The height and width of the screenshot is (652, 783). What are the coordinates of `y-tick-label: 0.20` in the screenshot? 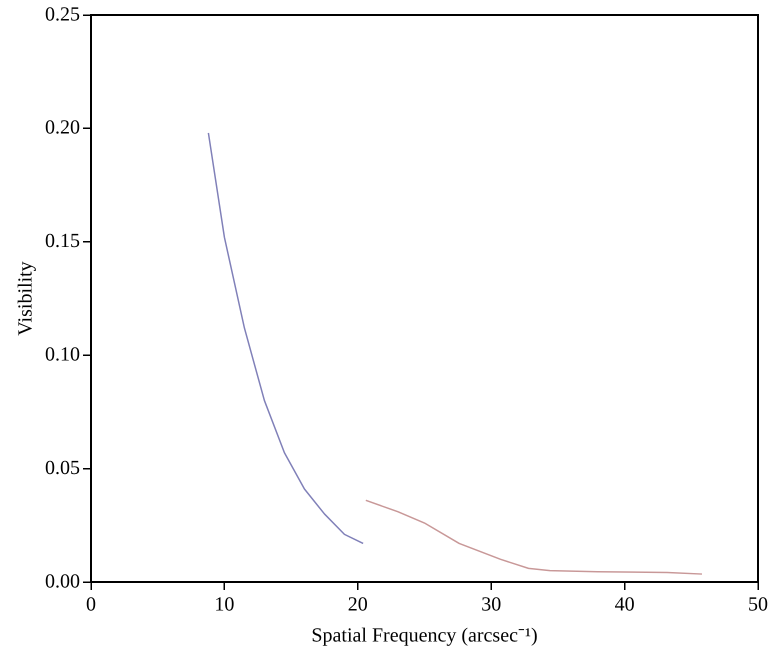 It's located at (62, 127).